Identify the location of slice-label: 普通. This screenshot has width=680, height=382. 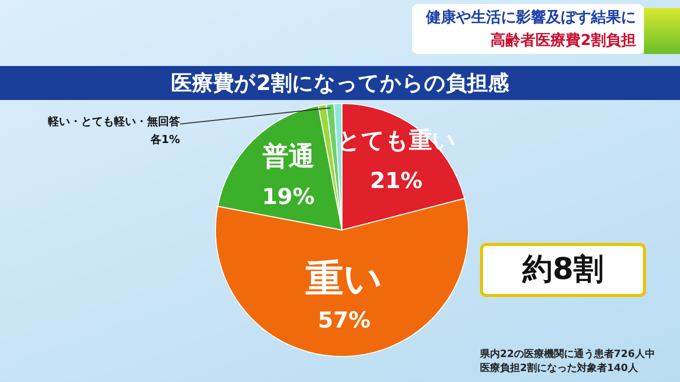
(287, 156).